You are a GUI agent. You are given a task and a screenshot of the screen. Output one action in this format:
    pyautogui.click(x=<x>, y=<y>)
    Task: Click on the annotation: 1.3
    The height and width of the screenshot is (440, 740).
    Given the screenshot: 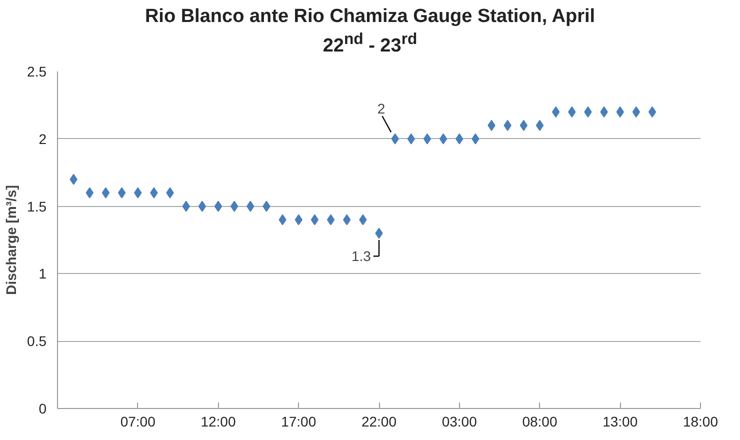 What is the action you would take?
    pyautogui.click(x=362, y=256)
    